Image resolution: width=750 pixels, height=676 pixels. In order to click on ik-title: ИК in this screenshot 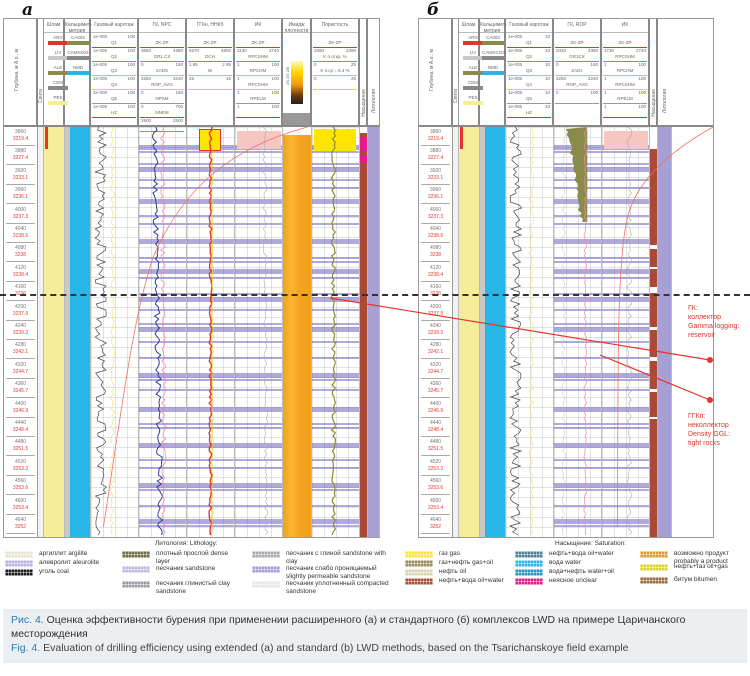, I will do `click(625, 27)`.